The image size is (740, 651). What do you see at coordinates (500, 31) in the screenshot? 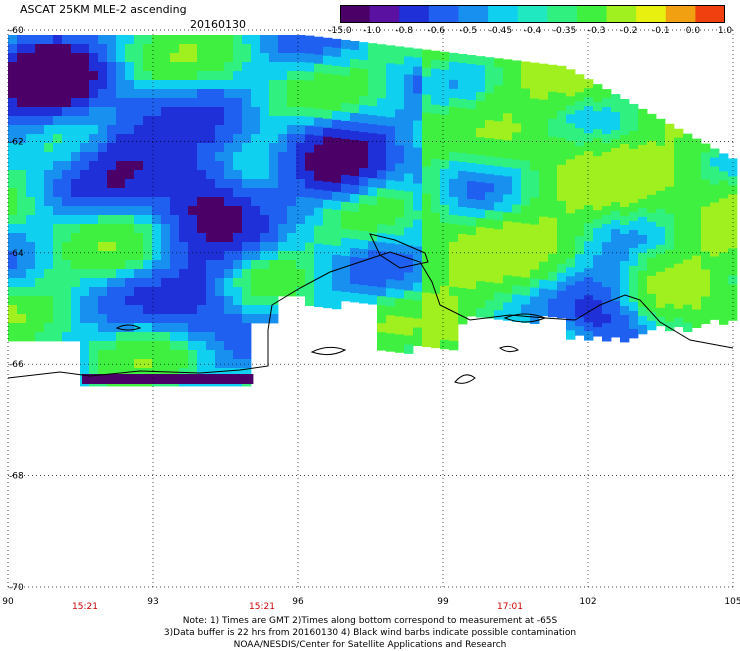
I see `color-scale-label: -0.45` at bounding box center [500, 31].